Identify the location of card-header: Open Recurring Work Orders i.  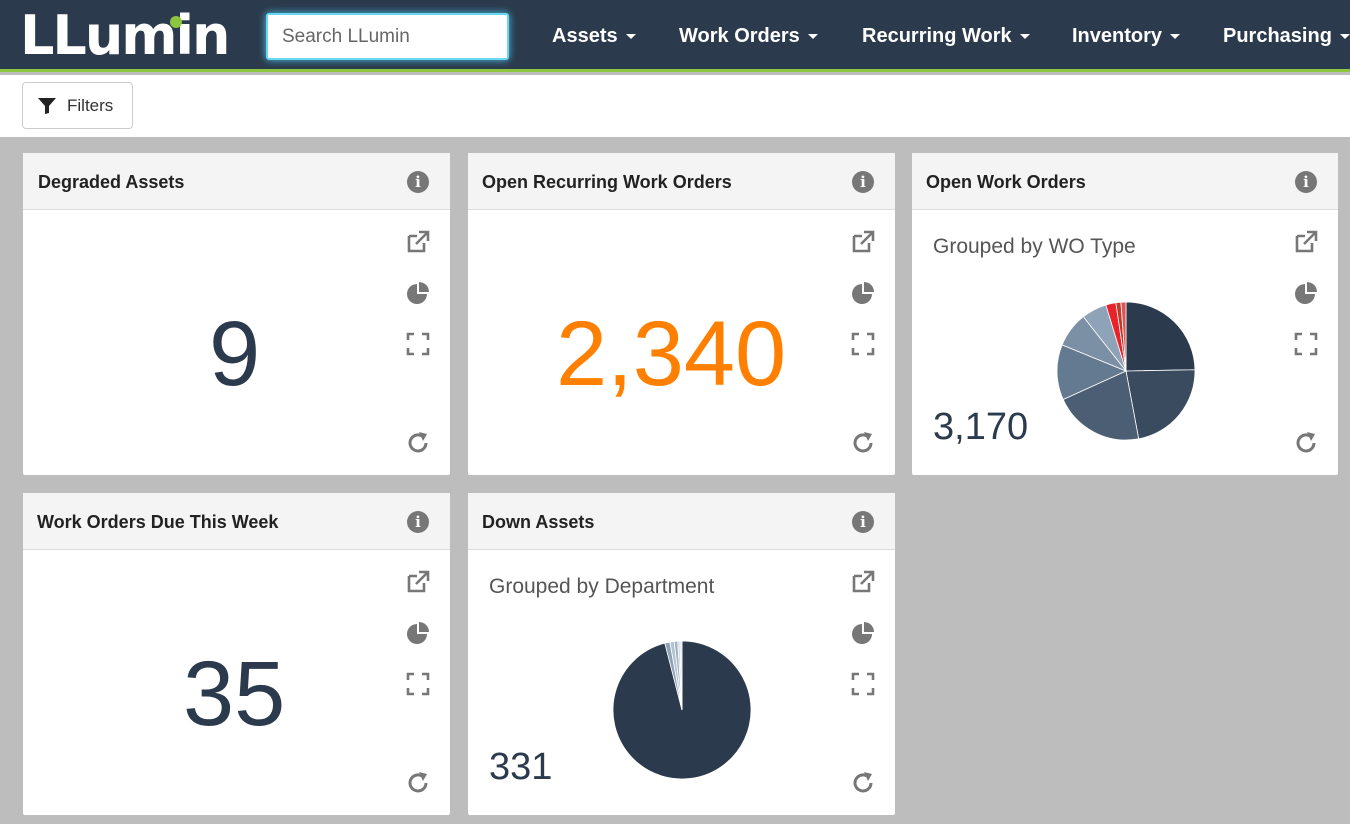
(681, 181).